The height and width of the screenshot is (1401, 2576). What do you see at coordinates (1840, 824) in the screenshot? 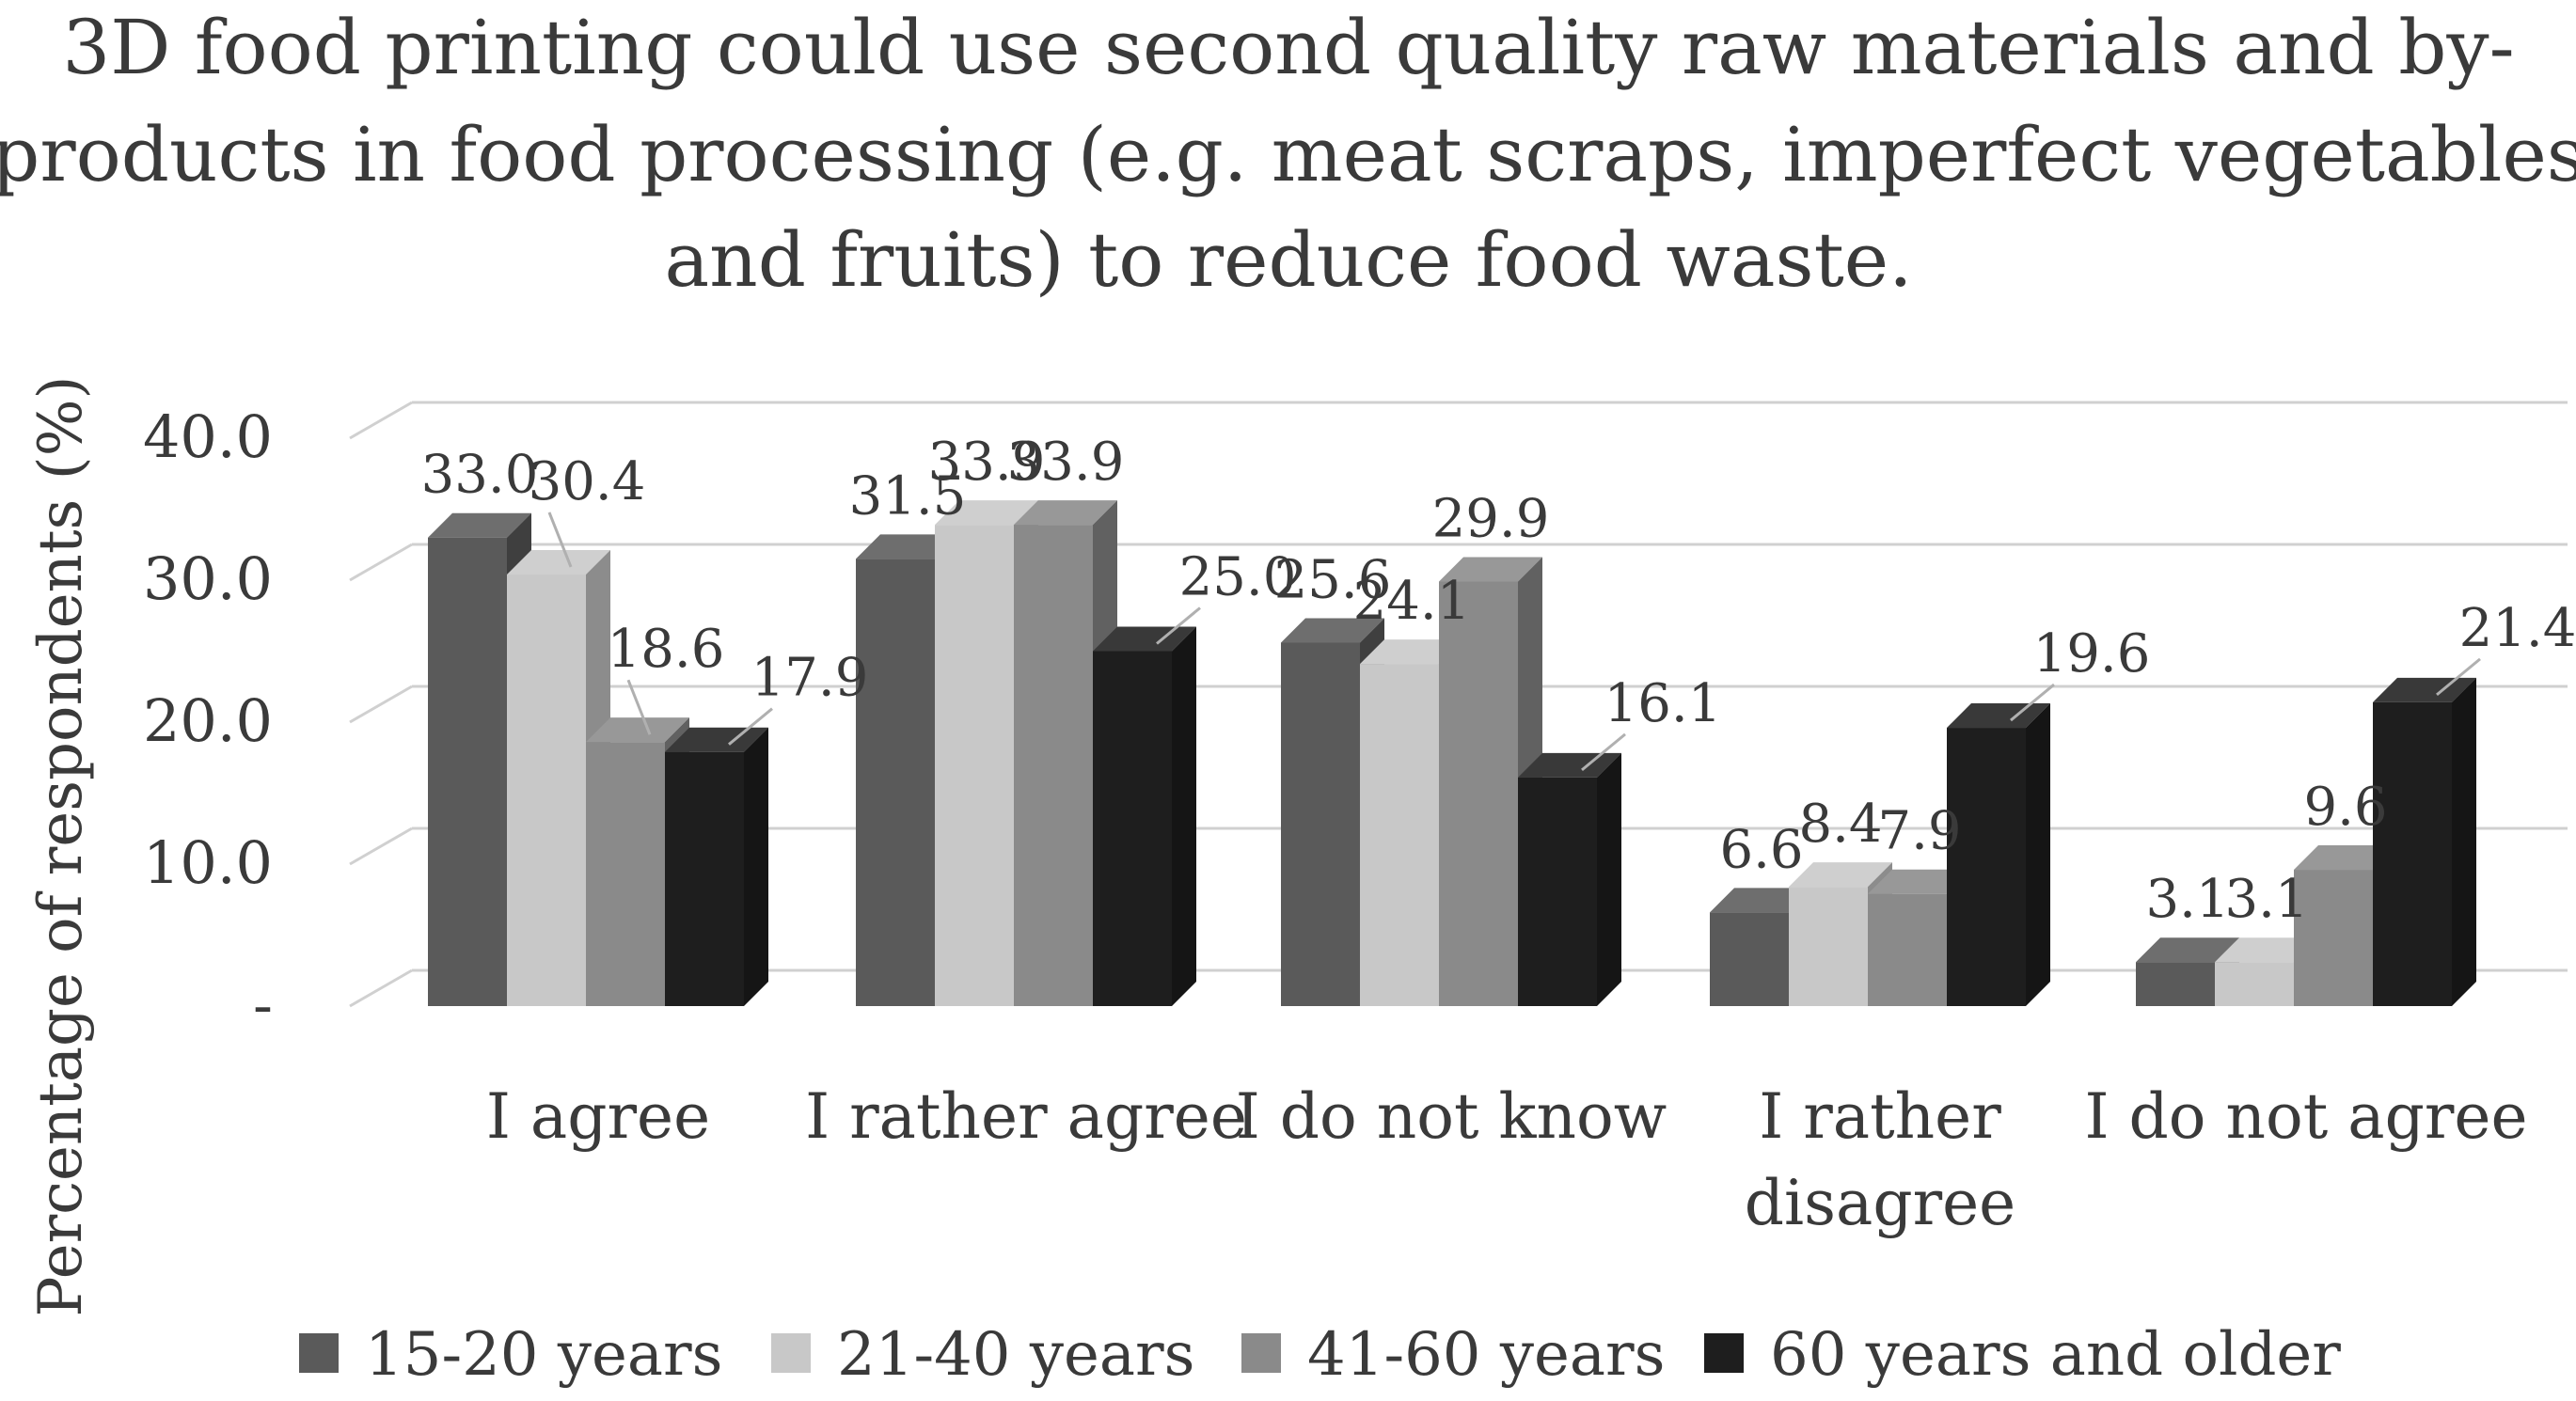
I see `data-label: 8.4` at bounding box center [1840, 824].